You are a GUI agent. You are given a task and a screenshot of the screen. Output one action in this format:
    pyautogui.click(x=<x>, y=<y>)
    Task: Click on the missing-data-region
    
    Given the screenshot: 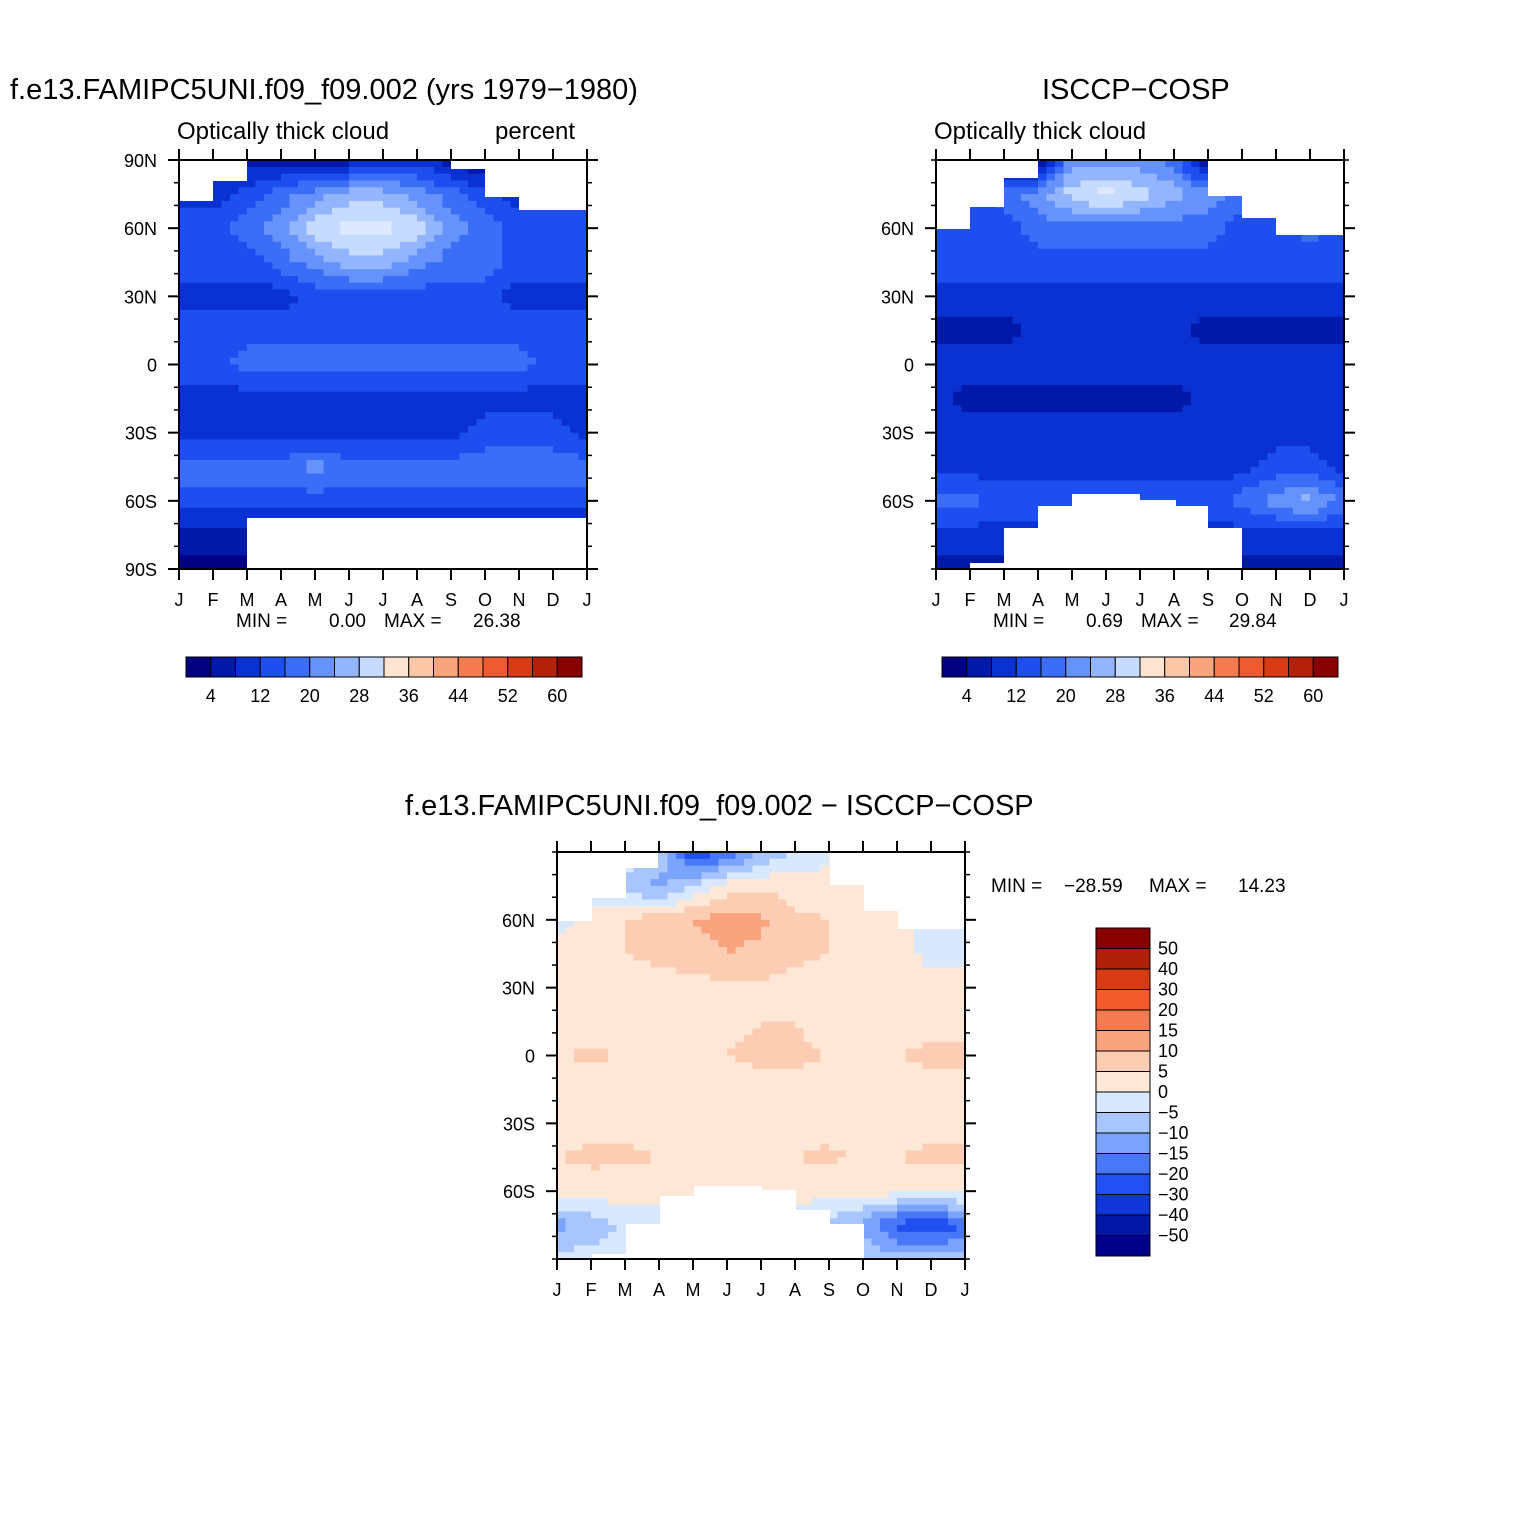 What is the action you would take?
    pyautogui.click(x=230, y=170)
    